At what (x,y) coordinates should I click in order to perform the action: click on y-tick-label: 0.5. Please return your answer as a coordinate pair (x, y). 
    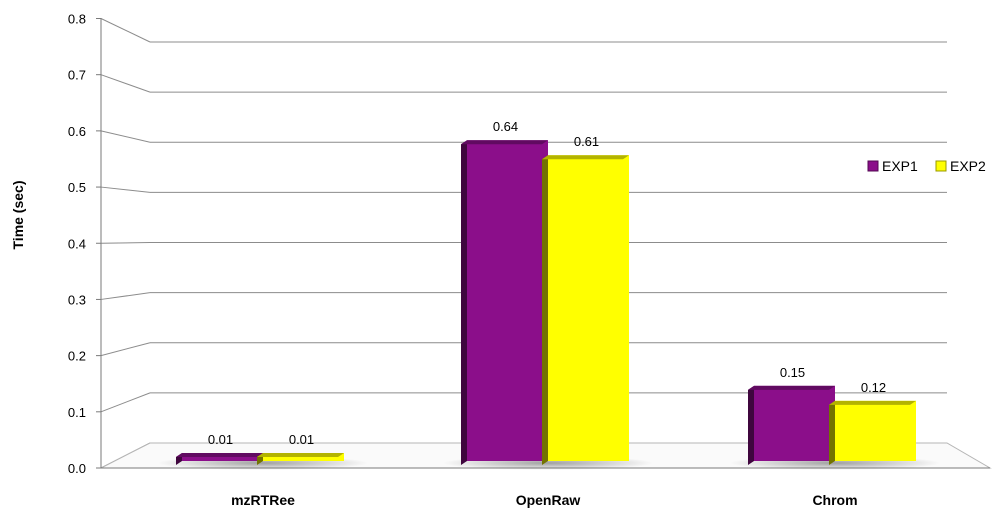
    Looking at the image, I should click on (77, 187).